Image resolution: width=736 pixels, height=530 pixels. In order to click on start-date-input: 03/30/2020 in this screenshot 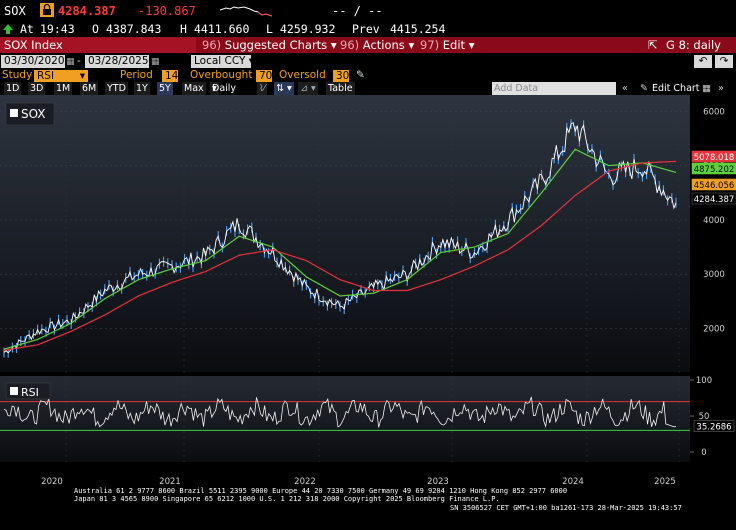, I will do `click(33, 61)`.